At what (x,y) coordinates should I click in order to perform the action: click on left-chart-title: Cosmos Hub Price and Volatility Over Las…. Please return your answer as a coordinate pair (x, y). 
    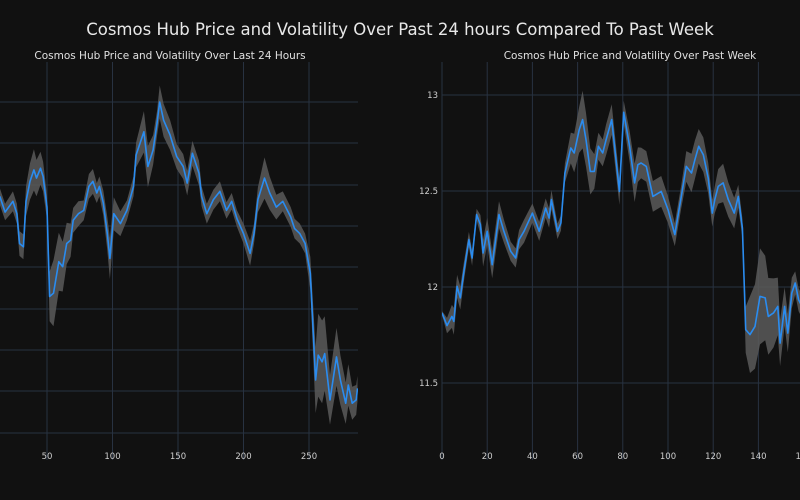
    Looking at the image, I should click on (169, 56).